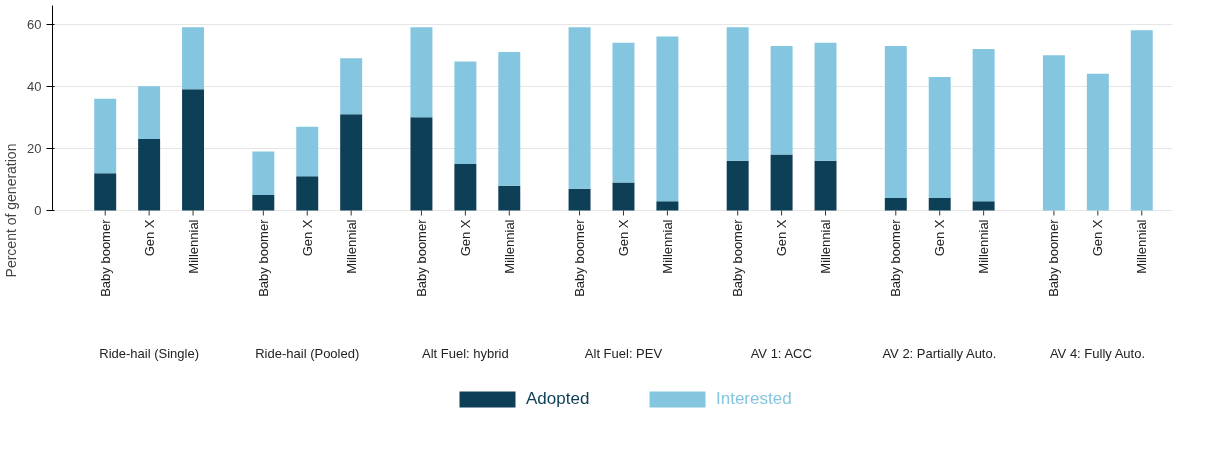 Image resolution: width=1211 pixels, height=455 pixels. What do you see at coordinates (34, 86) in the screenshot?
I see `y-tick-label: 40` at bounding box center [34, 86].